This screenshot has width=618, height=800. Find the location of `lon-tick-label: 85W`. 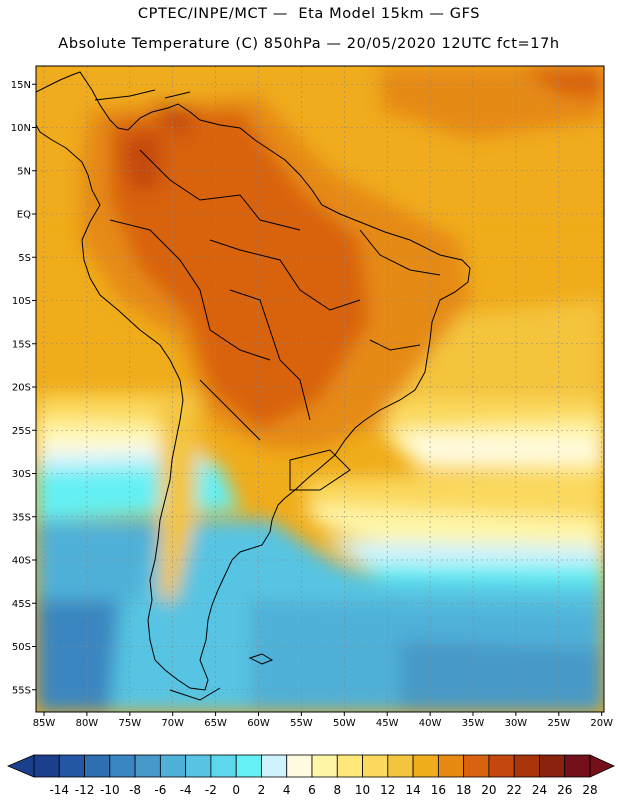

lon-tick-label: 85W is located at coordinates (44, 723).